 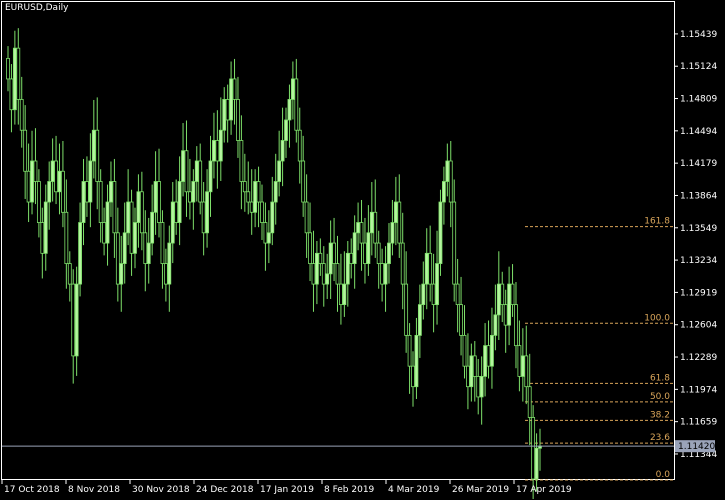 What do you see at coordinates (660, 378) in the screenshot?
I see `fib-level-label: 61.8` at bounding box center [660, 378].